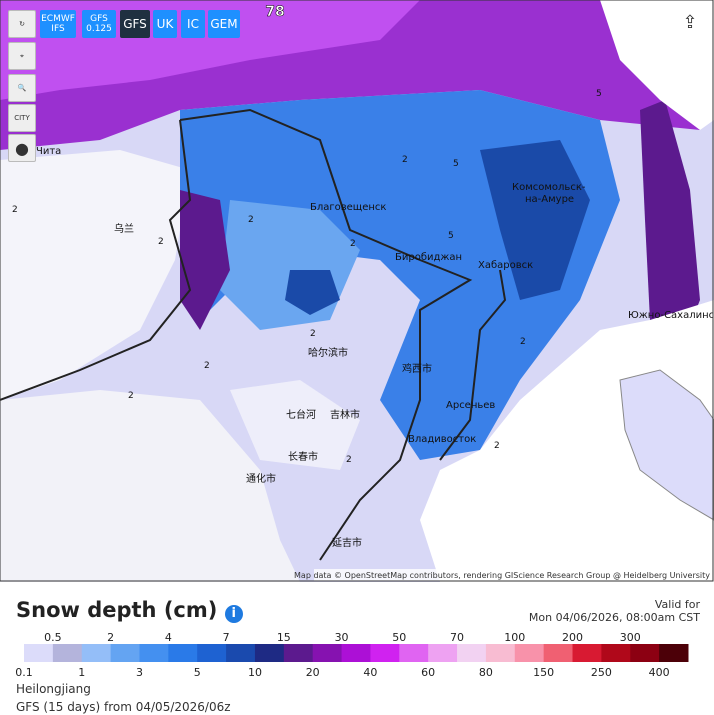 Image resolution: width=714 pixels, height=715 pixels. What do you see at coordinates (345, 414) in the screenshot?
I see `place: 吉林市` at bounding box center [345, 414].